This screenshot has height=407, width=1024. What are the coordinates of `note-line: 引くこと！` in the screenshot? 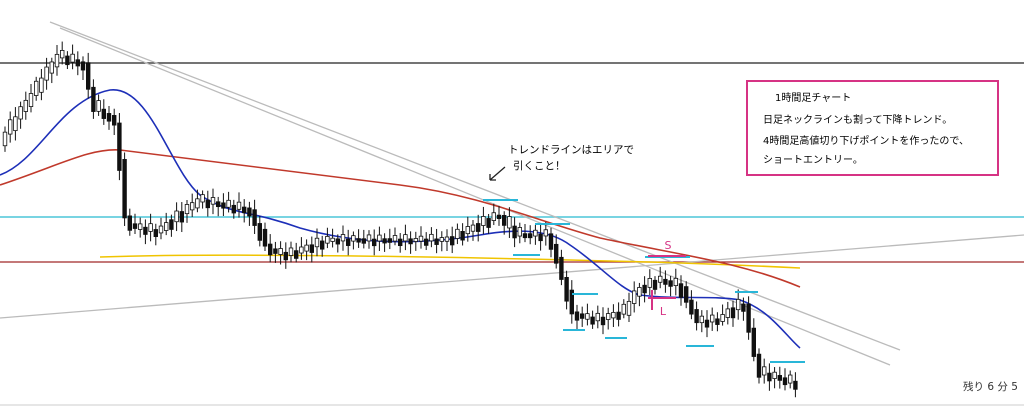 It's located at (539, 165).